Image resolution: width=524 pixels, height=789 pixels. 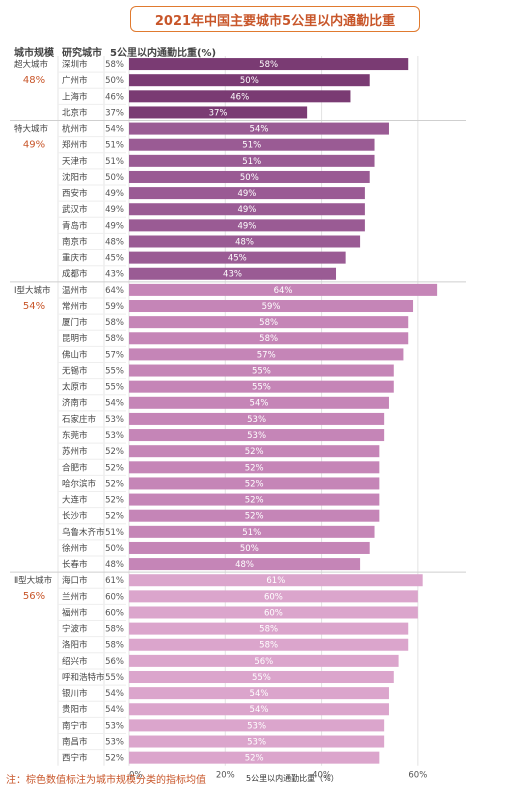 What do you see at coordinates (75, 274) in the screenshot?
I see `city-label: 成都市` at bounding box center [75, 274].